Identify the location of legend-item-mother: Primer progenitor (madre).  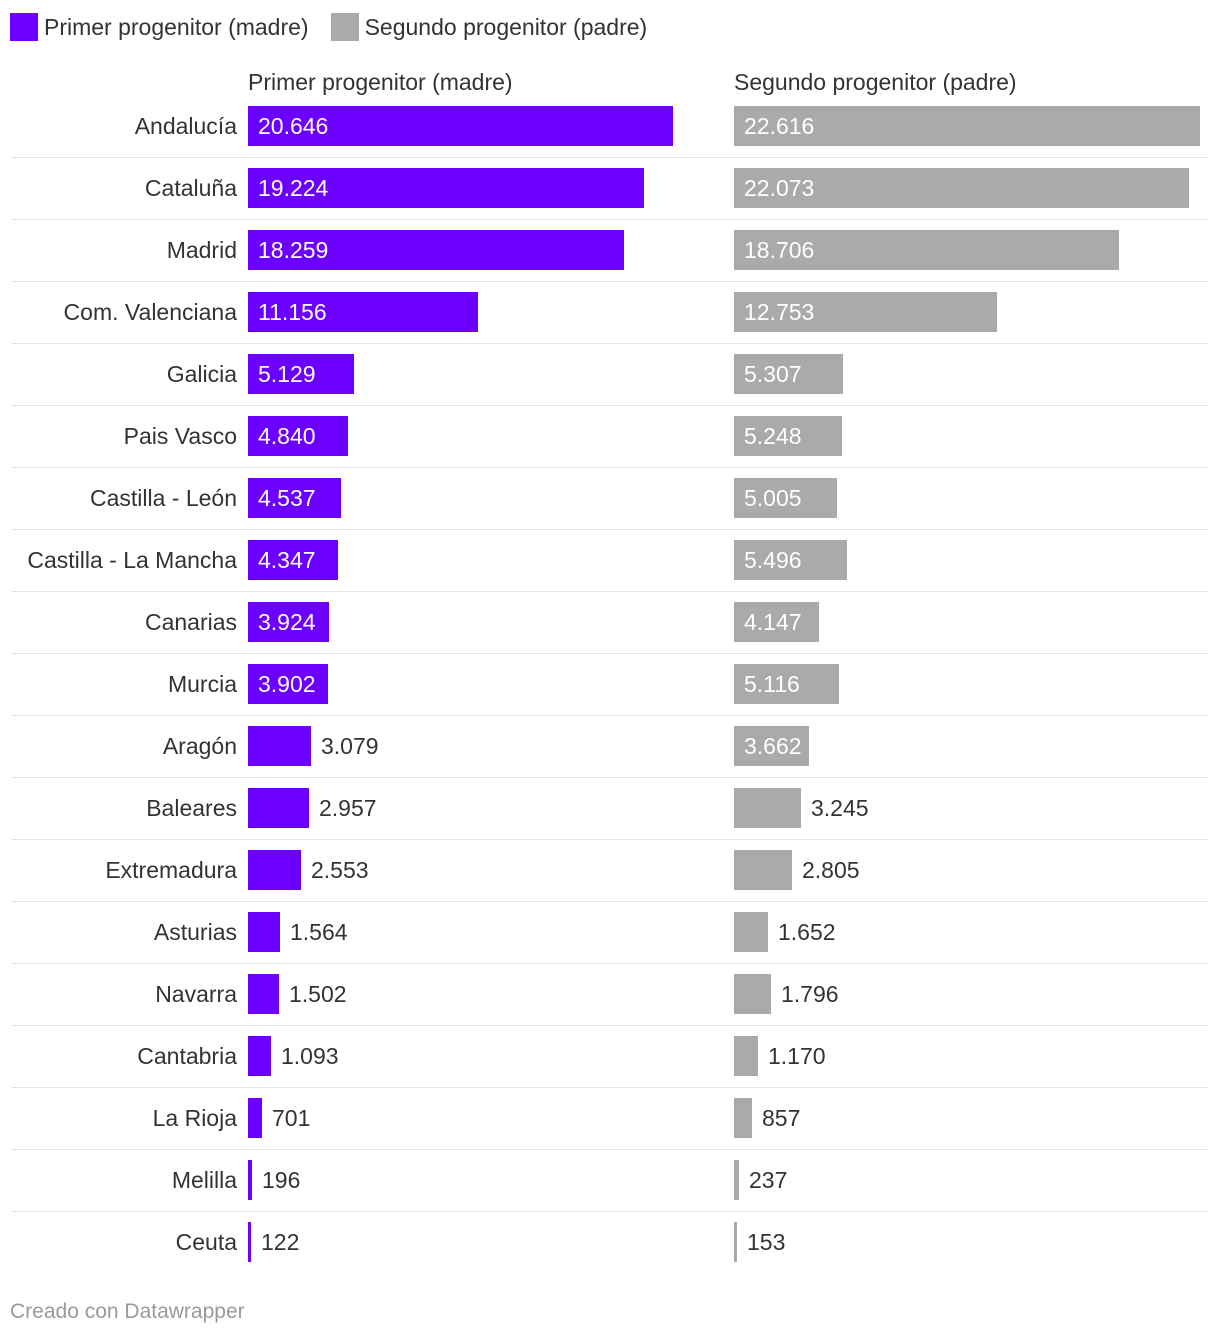
(159, 27).